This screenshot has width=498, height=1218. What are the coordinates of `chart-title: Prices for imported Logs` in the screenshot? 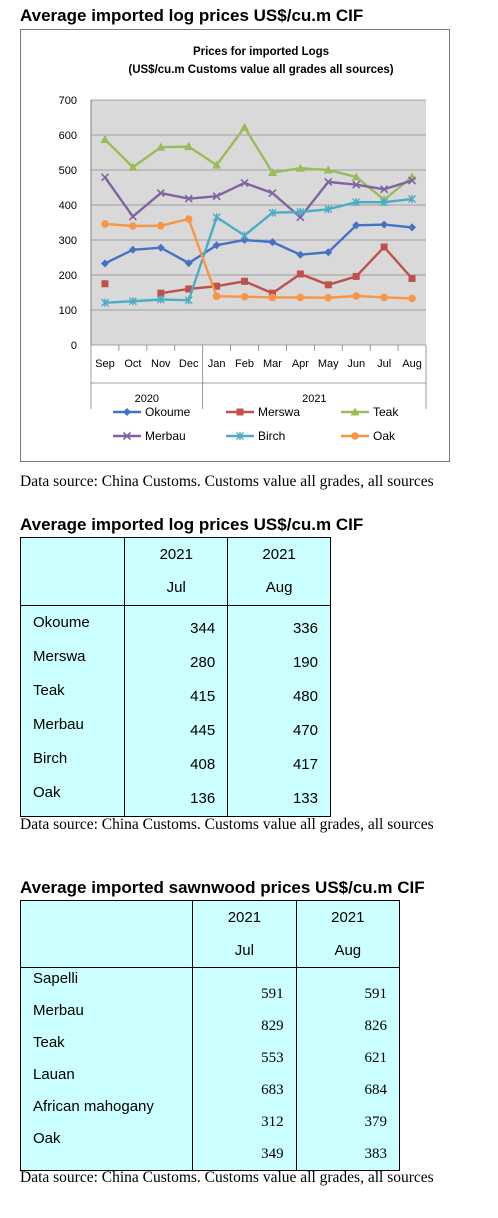 It's located at (261, 52).